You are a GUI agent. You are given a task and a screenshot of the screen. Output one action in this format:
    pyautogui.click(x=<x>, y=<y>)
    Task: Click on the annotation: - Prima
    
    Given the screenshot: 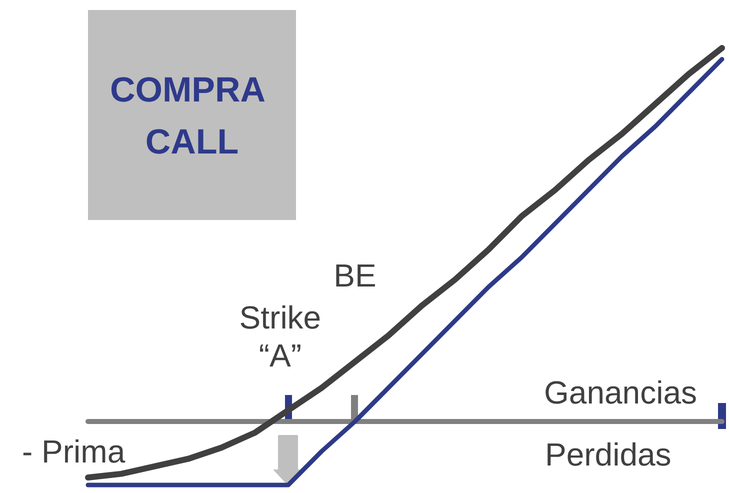 What is the action you would take?
    pyautogui.click(x=74, y=452)
    